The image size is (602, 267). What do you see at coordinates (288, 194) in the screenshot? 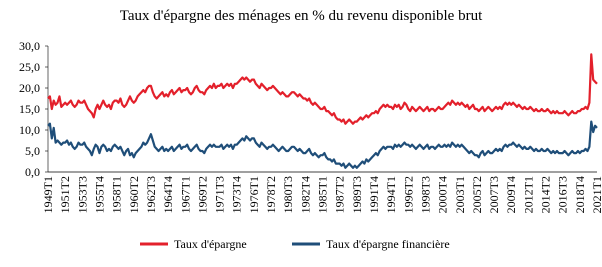
I see `x-tick-label: 1980T3` at bounding box center [288, 194].